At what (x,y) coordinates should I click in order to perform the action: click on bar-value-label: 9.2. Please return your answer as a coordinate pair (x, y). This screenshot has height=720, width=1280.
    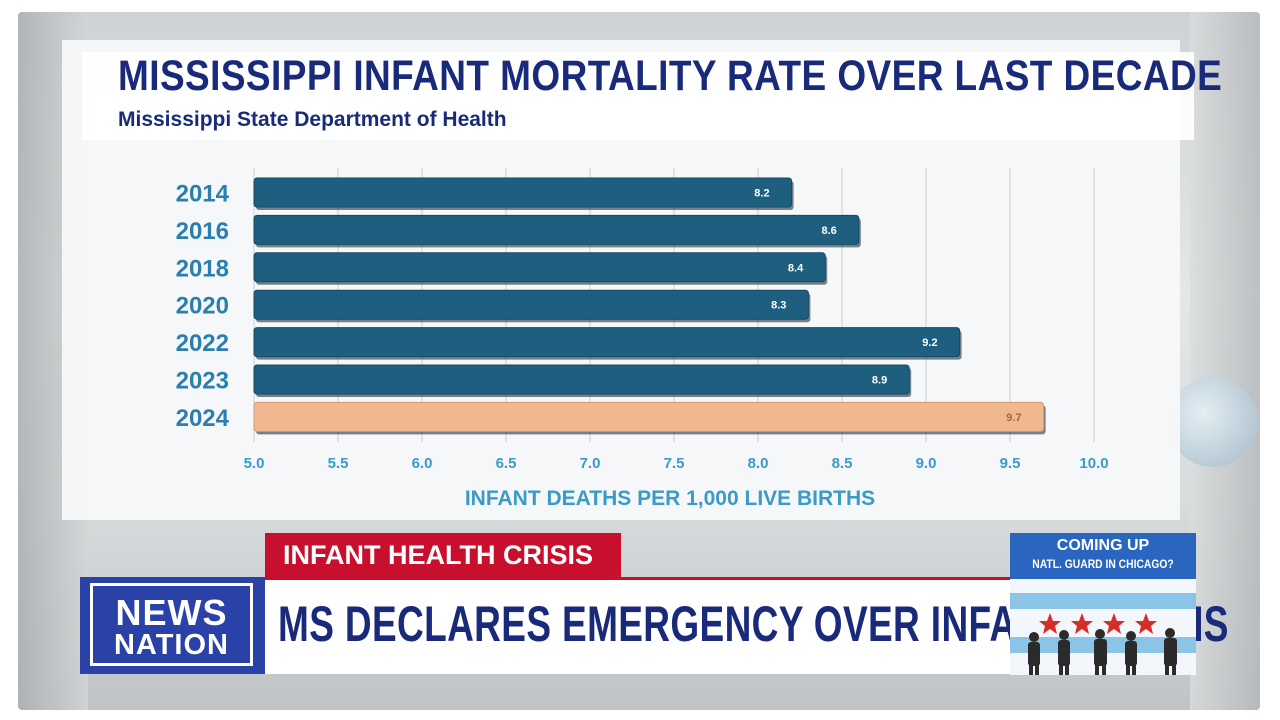
    Looking at the image, I should click on (929, 343).